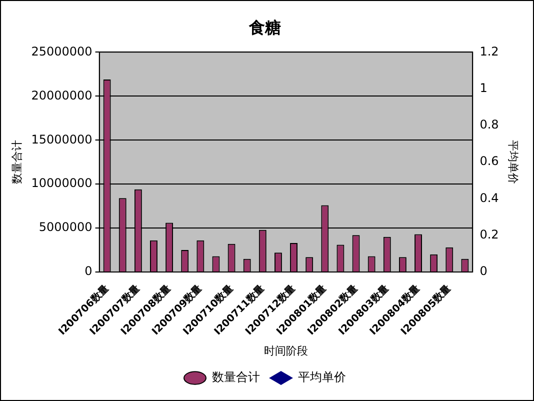 The width and height of the screenshot is (534, 401). I want to click on y-tick-label: 20000000, so click(61, 95).